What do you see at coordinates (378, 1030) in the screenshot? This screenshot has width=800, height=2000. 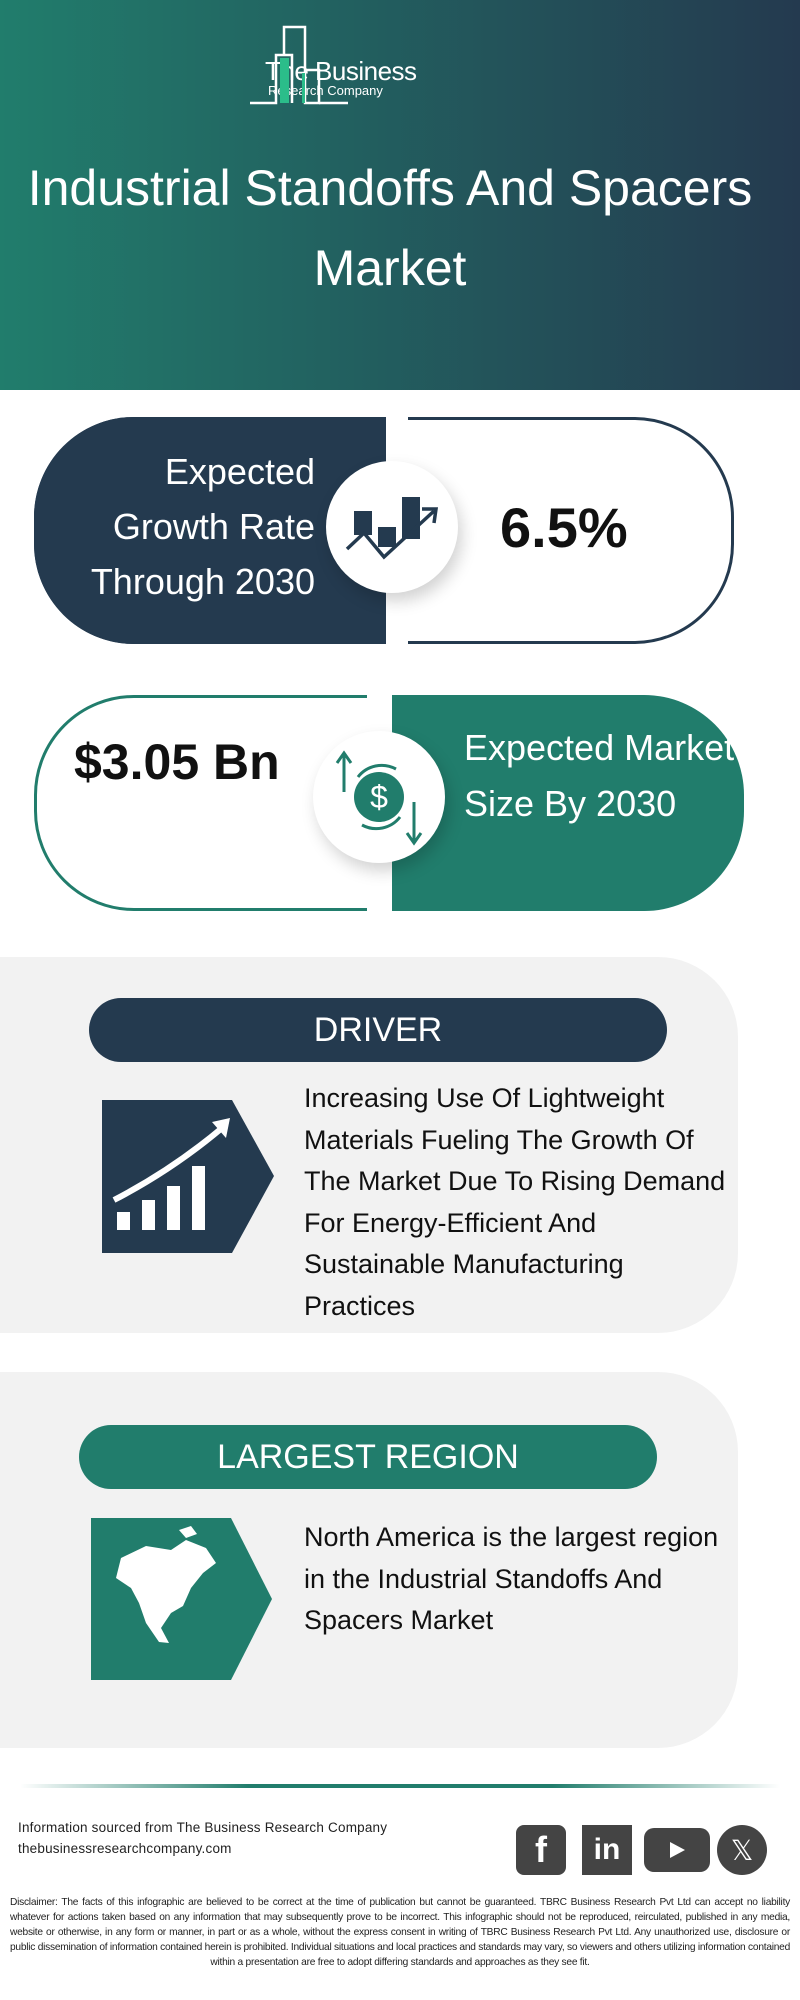 I see `driver-heading: DRIVER` at bounding box center [378, 1030].